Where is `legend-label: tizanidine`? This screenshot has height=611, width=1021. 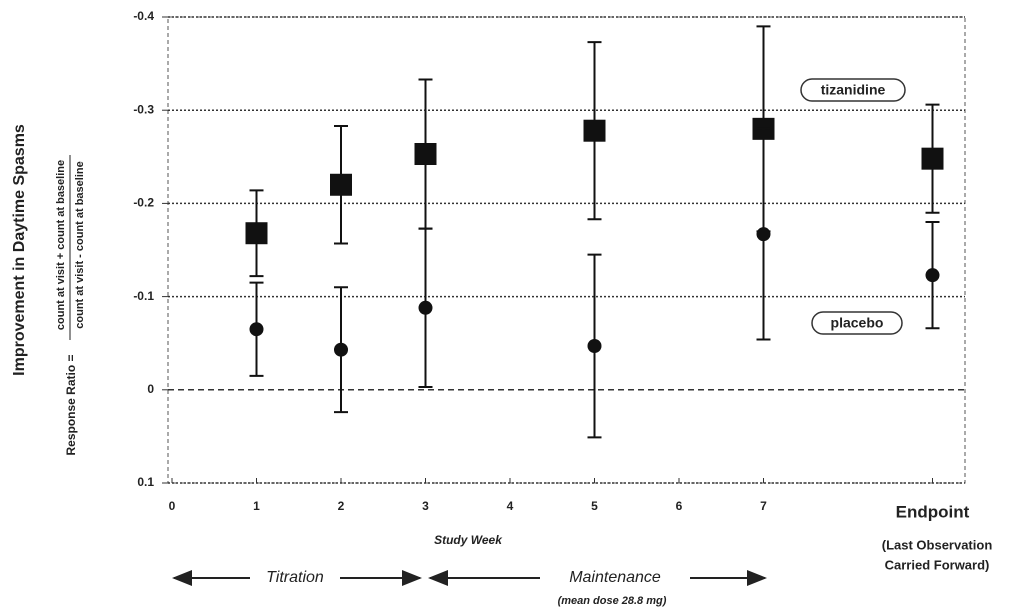 legend-label: tizanidine is located at coordinates (853, 90).